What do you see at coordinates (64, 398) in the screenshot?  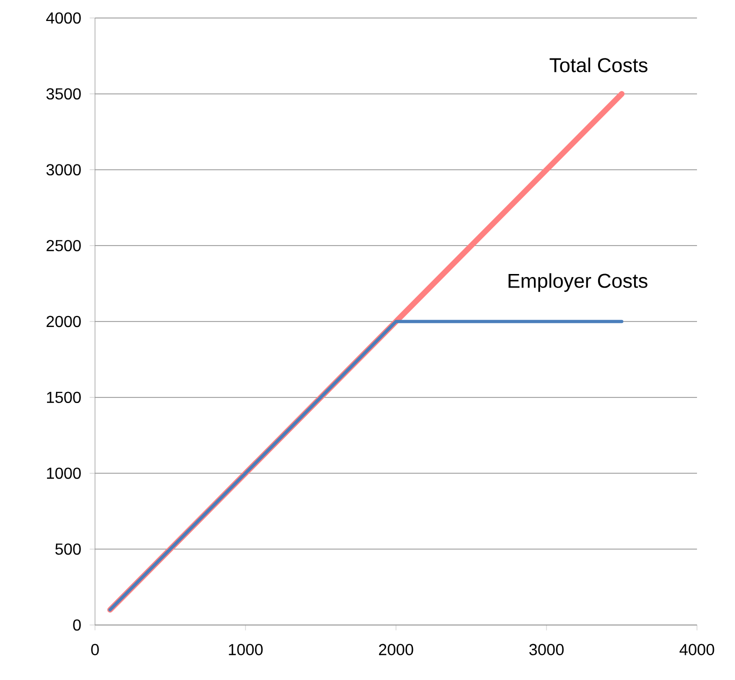 I see `y-tick-label: 1500` at bounding box center [64, 398].